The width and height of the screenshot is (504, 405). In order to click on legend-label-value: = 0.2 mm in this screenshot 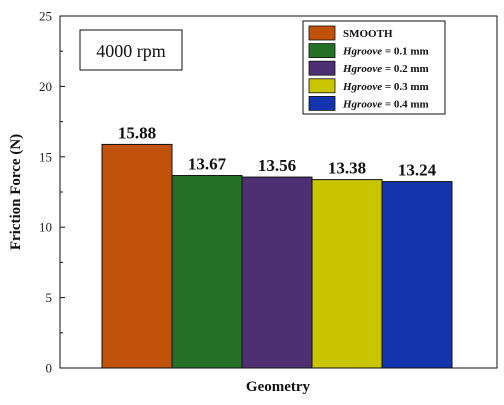, I will do `click(405, 69)`.